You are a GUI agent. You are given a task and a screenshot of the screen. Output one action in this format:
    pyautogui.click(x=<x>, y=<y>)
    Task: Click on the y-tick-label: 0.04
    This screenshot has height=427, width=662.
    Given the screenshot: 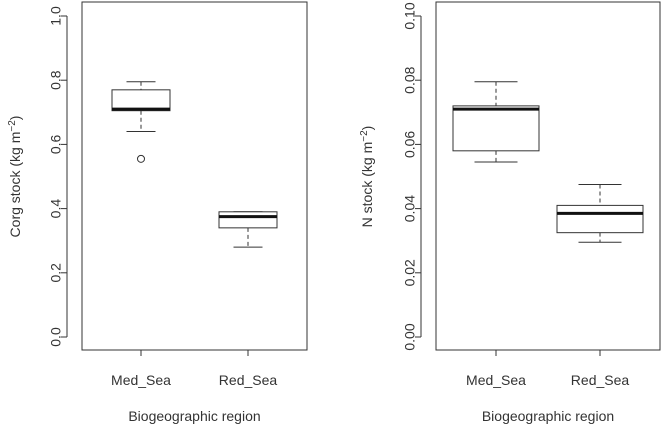 What is the action you would take?
    pyautogui.click(x=410, y=208)
    